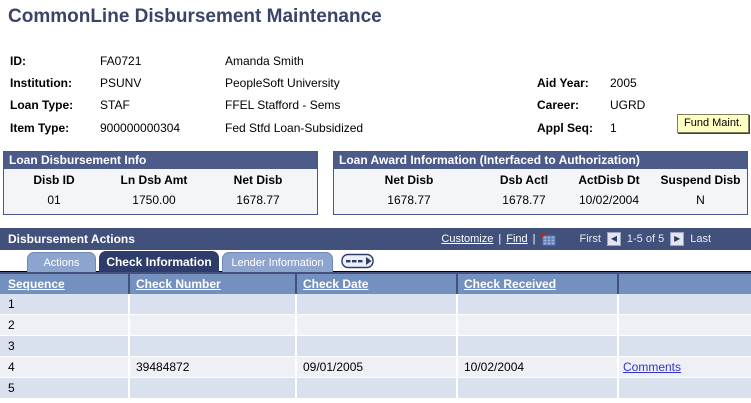  I want to click on loan-type-value: STAF, so click(115, 105).